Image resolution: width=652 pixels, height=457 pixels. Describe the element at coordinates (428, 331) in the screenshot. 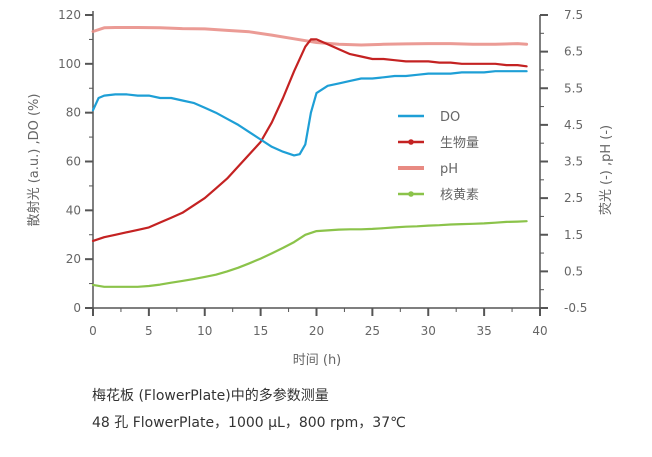

I see `x-tick-label: 30` at that location.